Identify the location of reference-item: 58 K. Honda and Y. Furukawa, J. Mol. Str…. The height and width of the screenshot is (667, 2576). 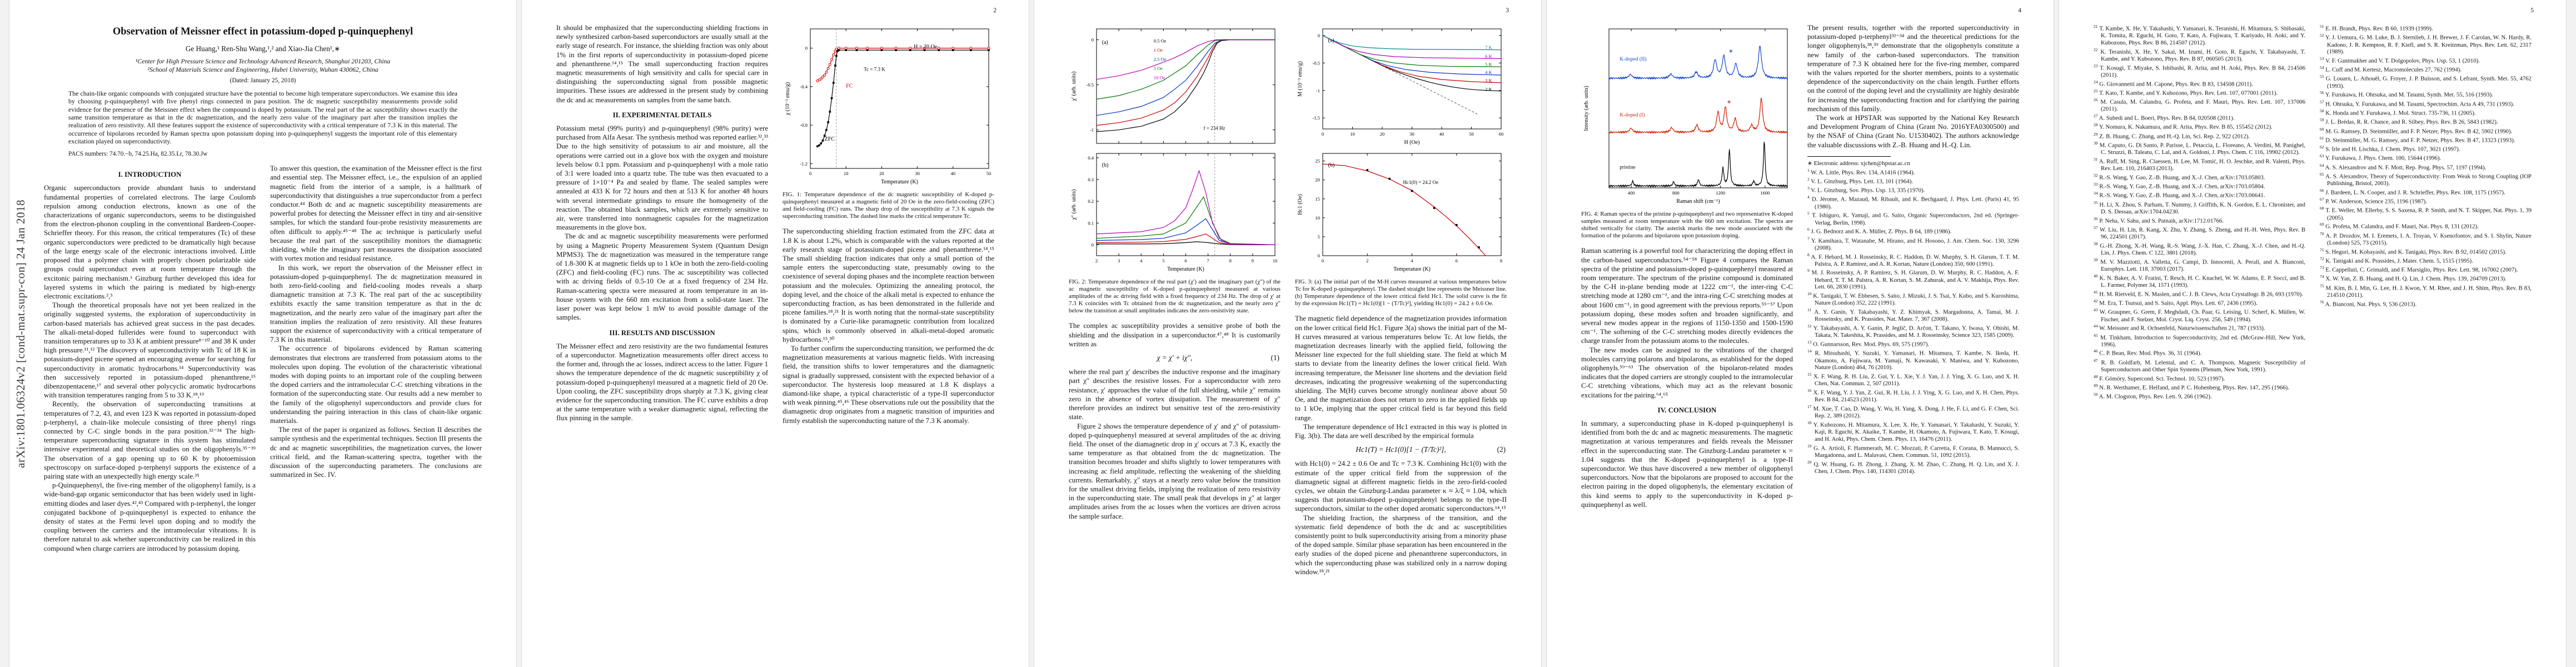
(2398, 112).